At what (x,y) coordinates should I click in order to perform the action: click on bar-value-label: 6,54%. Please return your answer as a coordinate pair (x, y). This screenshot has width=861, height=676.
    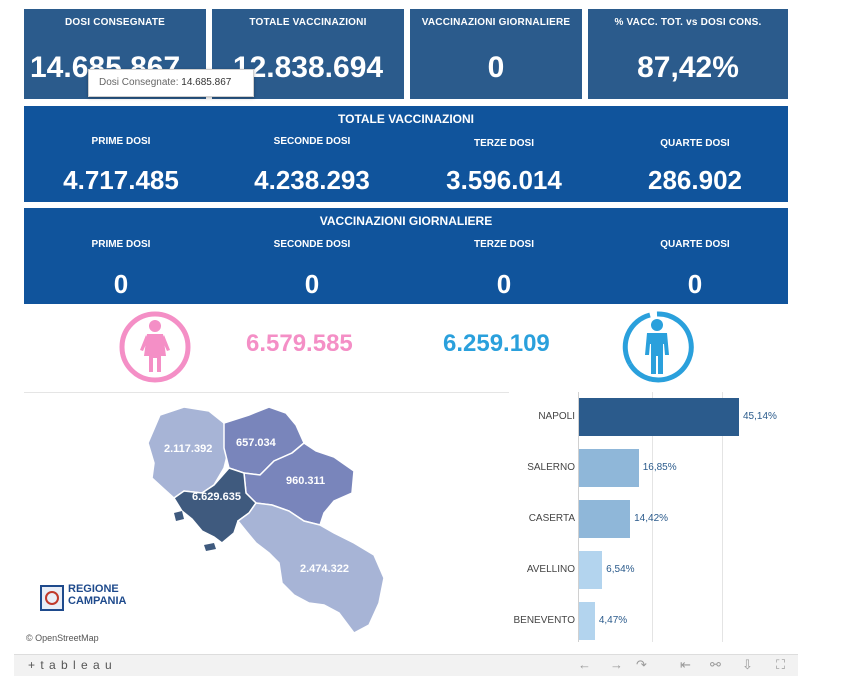
    Looking at the image, I should click on (620, 569).